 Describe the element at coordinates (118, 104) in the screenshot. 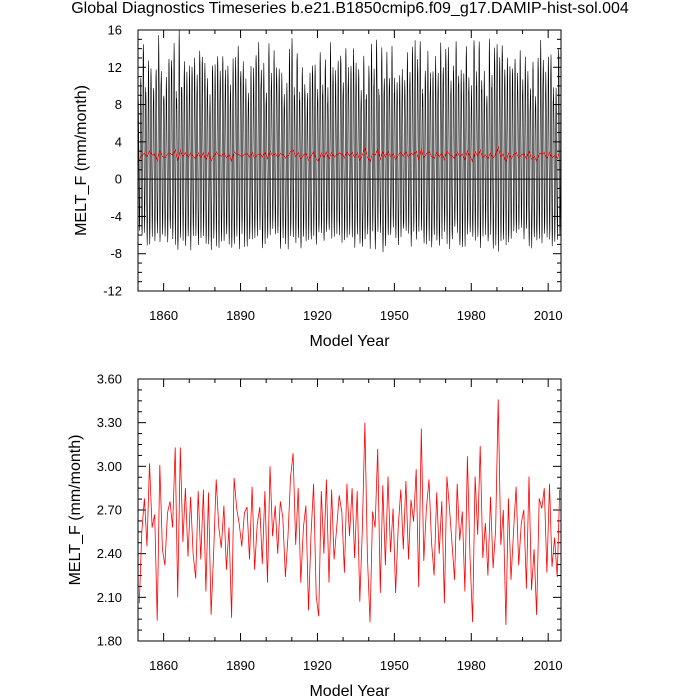

I see `y-tick-label: 8` at that location.